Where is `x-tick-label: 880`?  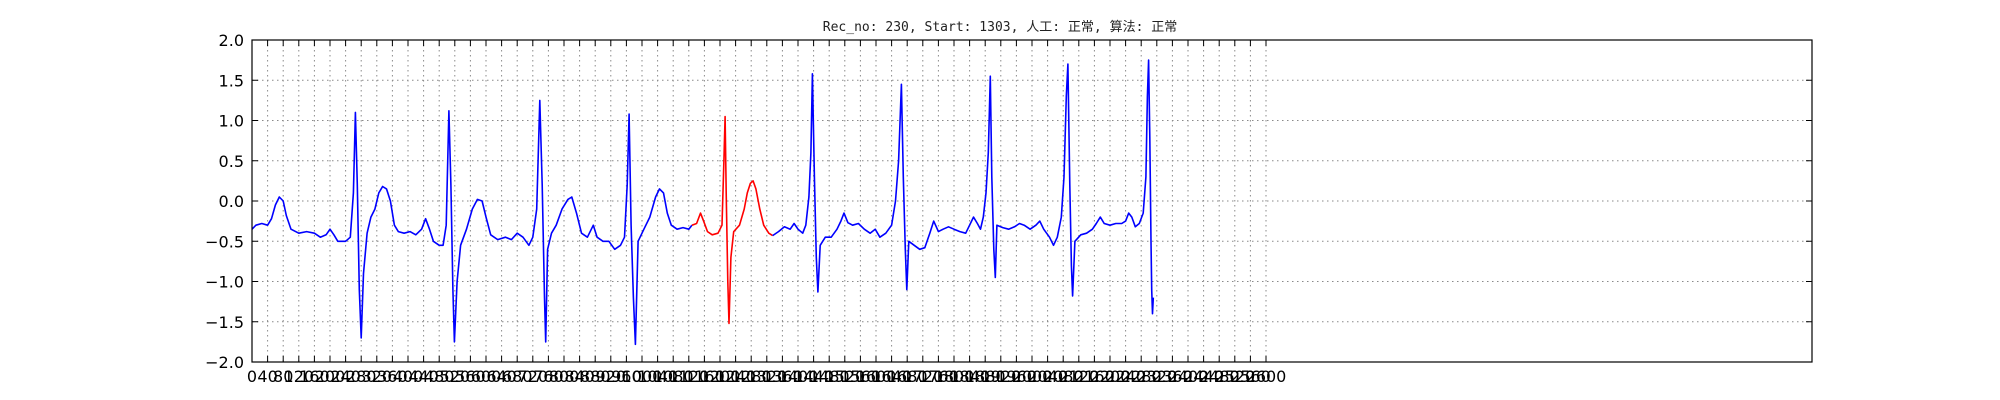 x-tick-label: 880 is located at coordinates (595, 376).